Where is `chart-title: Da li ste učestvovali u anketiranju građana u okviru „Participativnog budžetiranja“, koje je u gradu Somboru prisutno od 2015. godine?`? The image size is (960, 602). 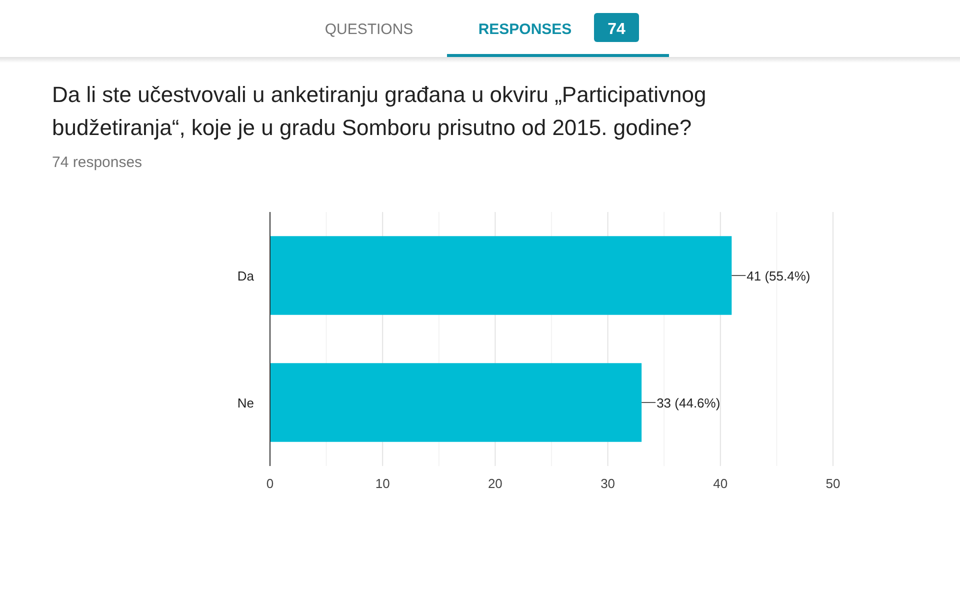
chart-title: Da li ste učestvovali u anketiranju građana u okviru „Participativnog budžetiranja“, koje je u gradu Somboru prisutno od 2015. godine? is located at coordinates (379, 111).